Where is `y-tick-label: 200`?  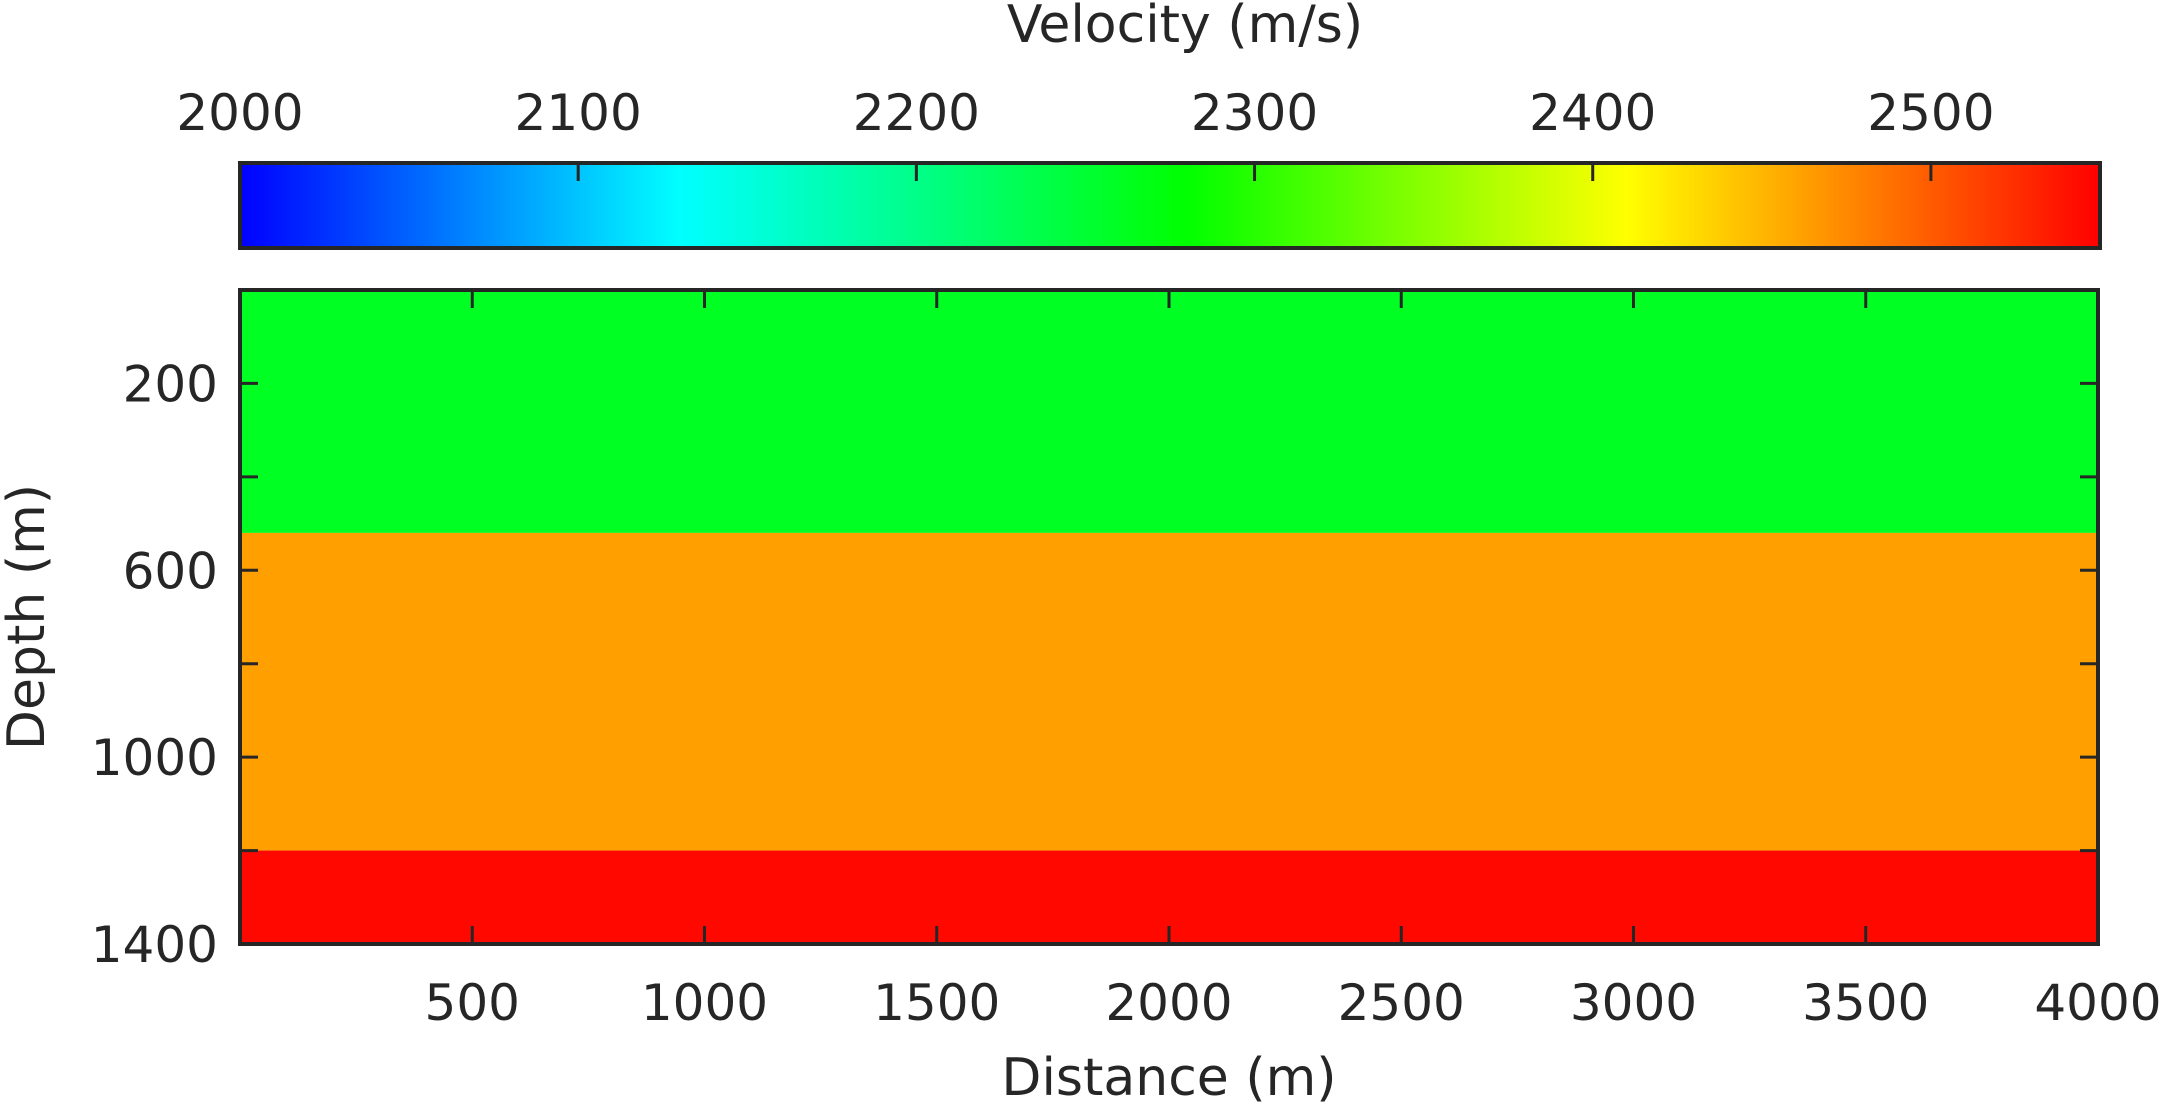
y-tick-label: 200 is located at coordinates (170, 384).